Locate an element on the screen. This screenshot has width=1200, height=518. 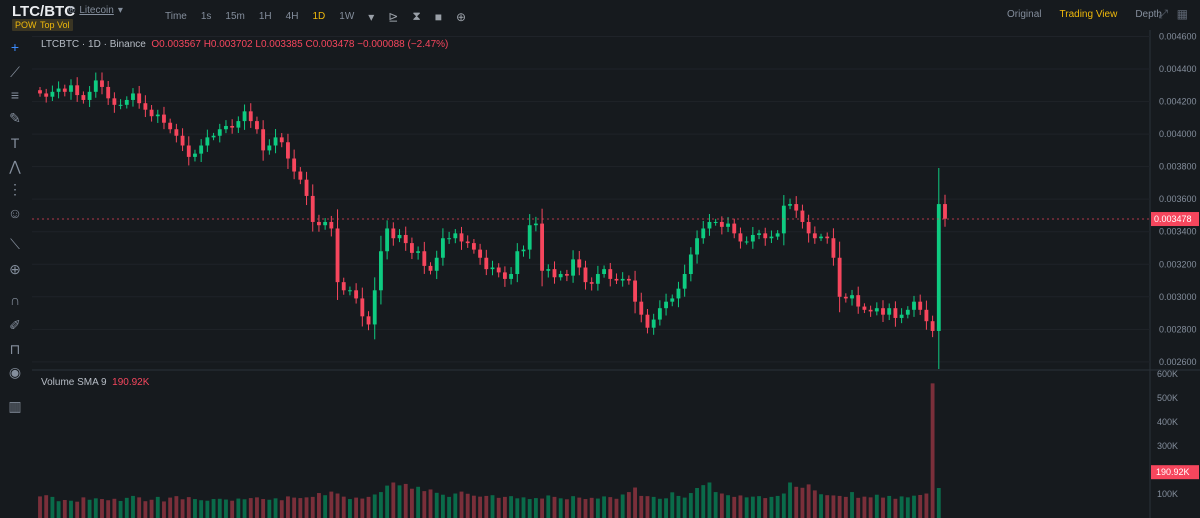
lock-draw-icon: ✐ is located at coordinates (15, 325).